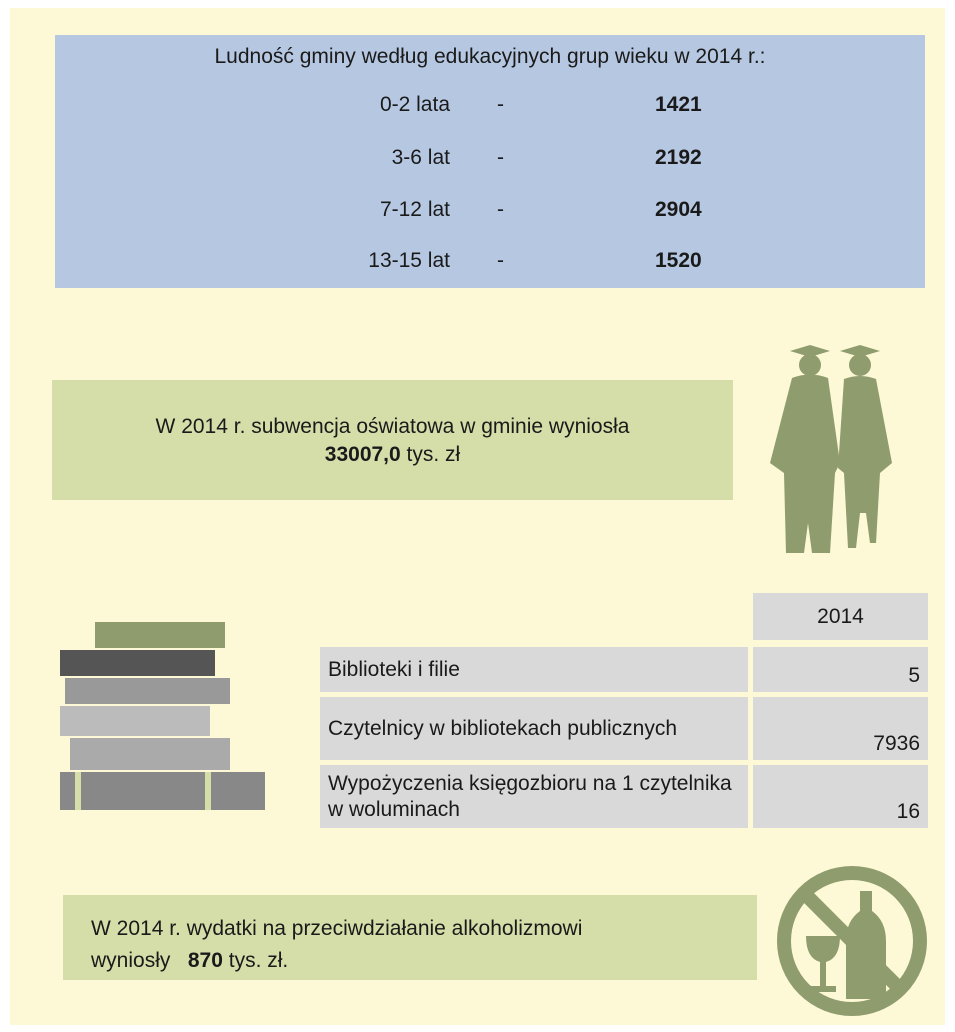 The height and width of the screenshot is (1032, 955). I want to click on subsidy-line: 33007,0 tys. zł, so click(392, 455).